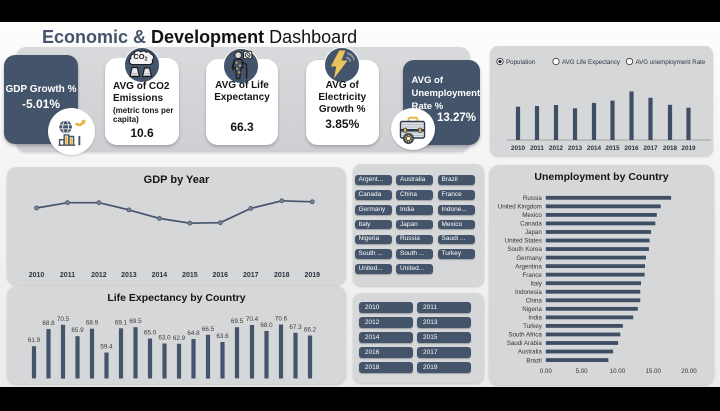 This screenshot has height=411, width=720. Describe the element at coordinates (92, 322) in the screenshot. I see `svg-text: 68.9` at that location.